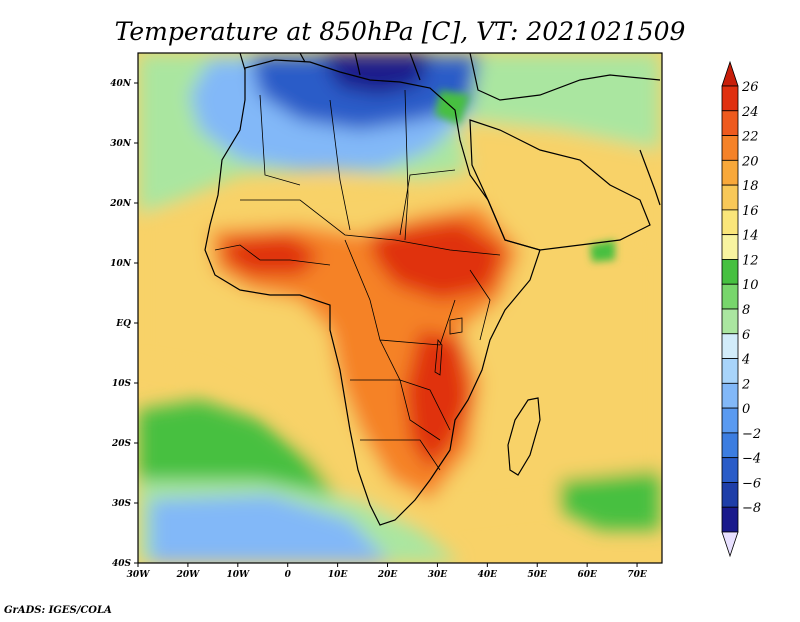  What do you see at coordinates (488, 575) in the screenshot?
I see `x-tick-label: 40E` at bounding box center [488, 575].